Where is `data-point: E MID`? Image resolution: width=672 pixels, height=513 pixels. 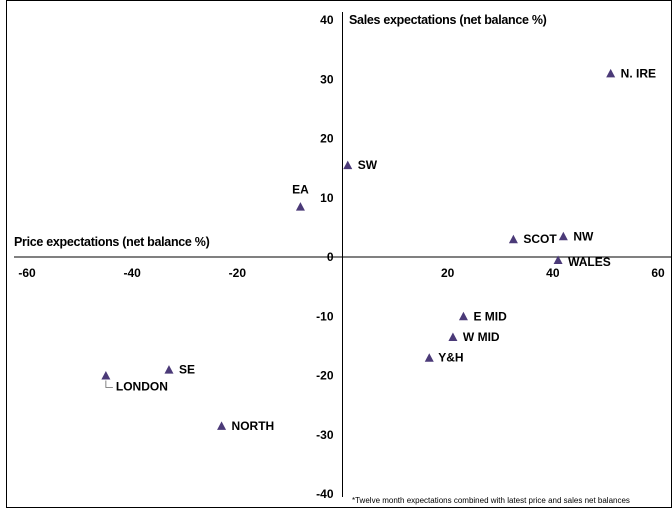
data-point: E MID is located at coordinates (482, 316).